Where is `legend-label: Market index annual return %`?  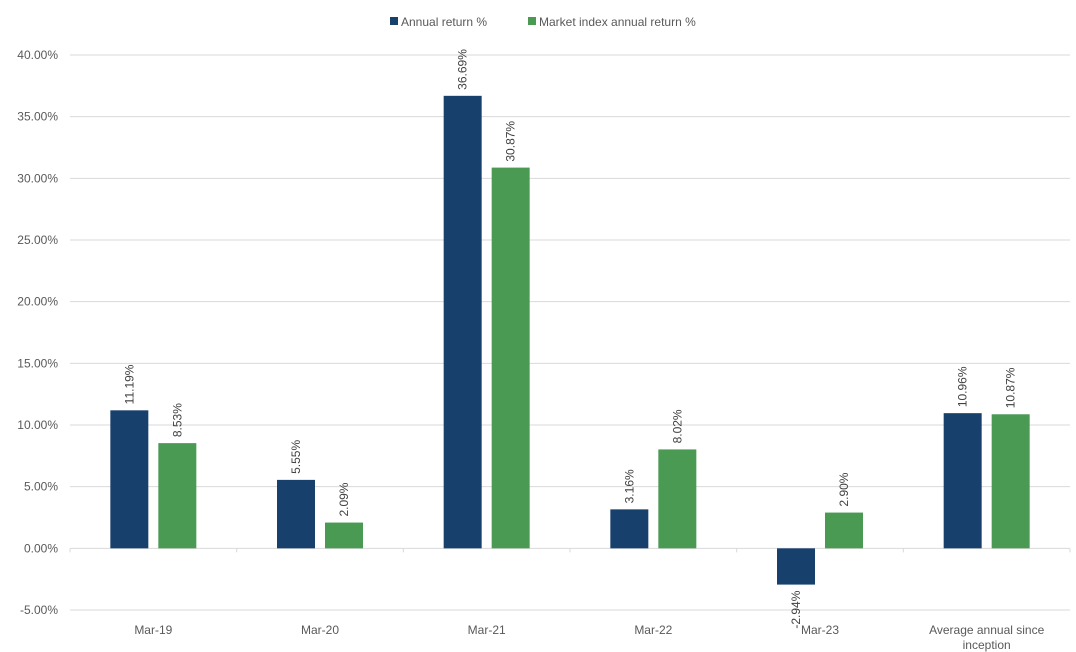 legend-label: Market index annual return % is located at coordinates (617, 22).